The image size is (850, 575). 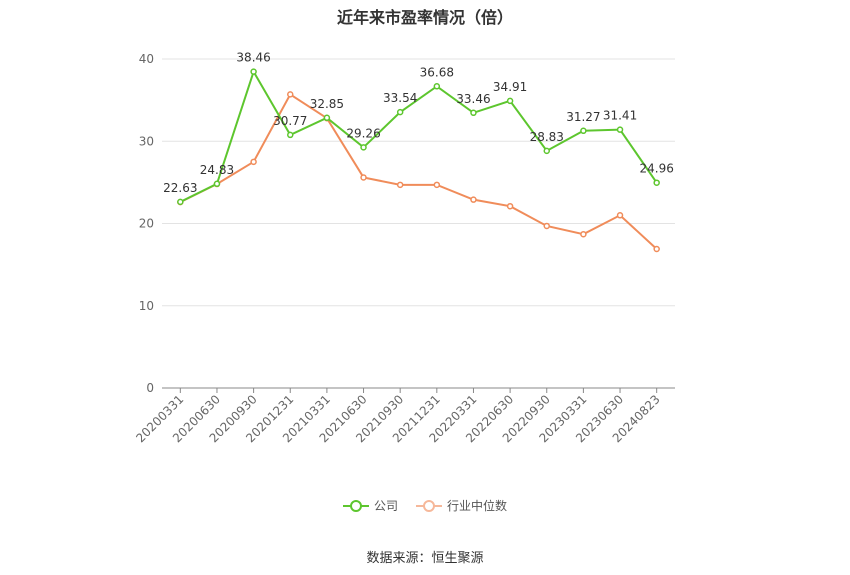 I want to click on legend-industry-label: 行业中位数, so click(x=477, y=506).